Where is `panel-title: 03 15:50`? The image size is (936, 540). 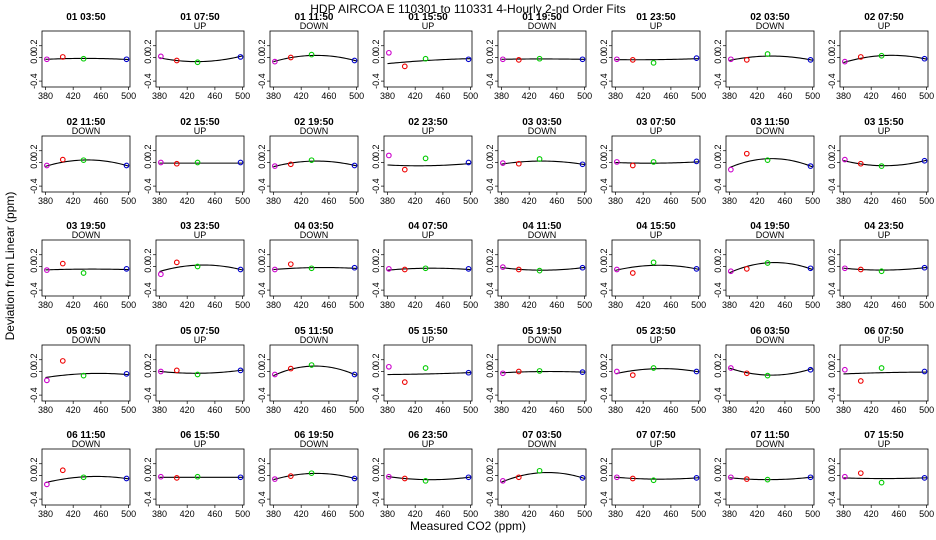 panel-title: 03 15:50 is located at coordinates (884, 122).